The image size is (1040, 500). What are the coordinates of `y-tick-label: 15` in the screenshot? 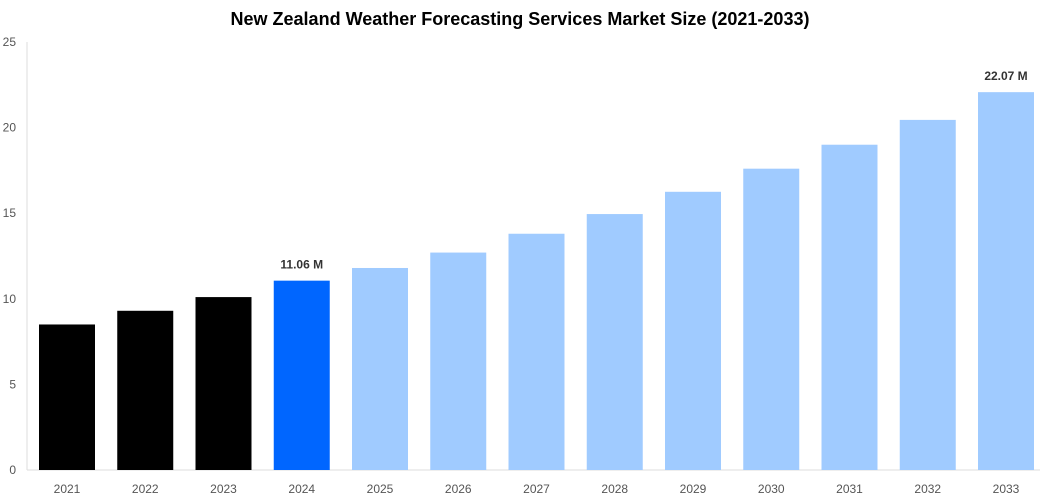 It's located at (10, 213).